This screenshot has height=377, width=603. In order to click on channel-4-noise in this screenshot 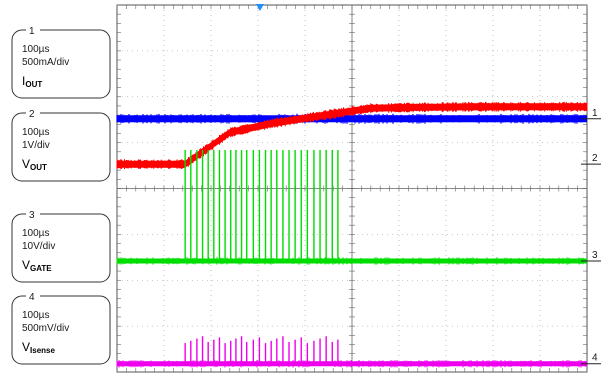, I will do `click(351, 363)`.